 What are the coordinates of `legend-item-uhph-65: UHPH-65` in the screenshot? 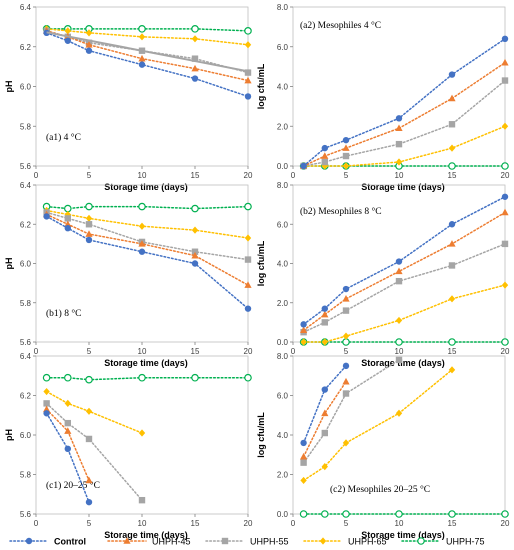 It's located at (345, 542).